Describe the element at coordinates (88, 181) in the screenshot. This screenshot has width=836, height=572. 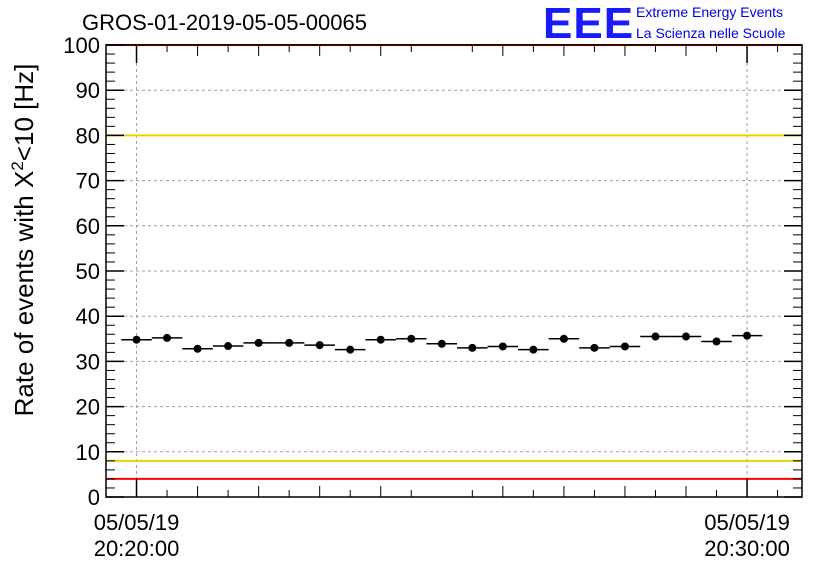
I see `y-tick-label: 70` at that location.